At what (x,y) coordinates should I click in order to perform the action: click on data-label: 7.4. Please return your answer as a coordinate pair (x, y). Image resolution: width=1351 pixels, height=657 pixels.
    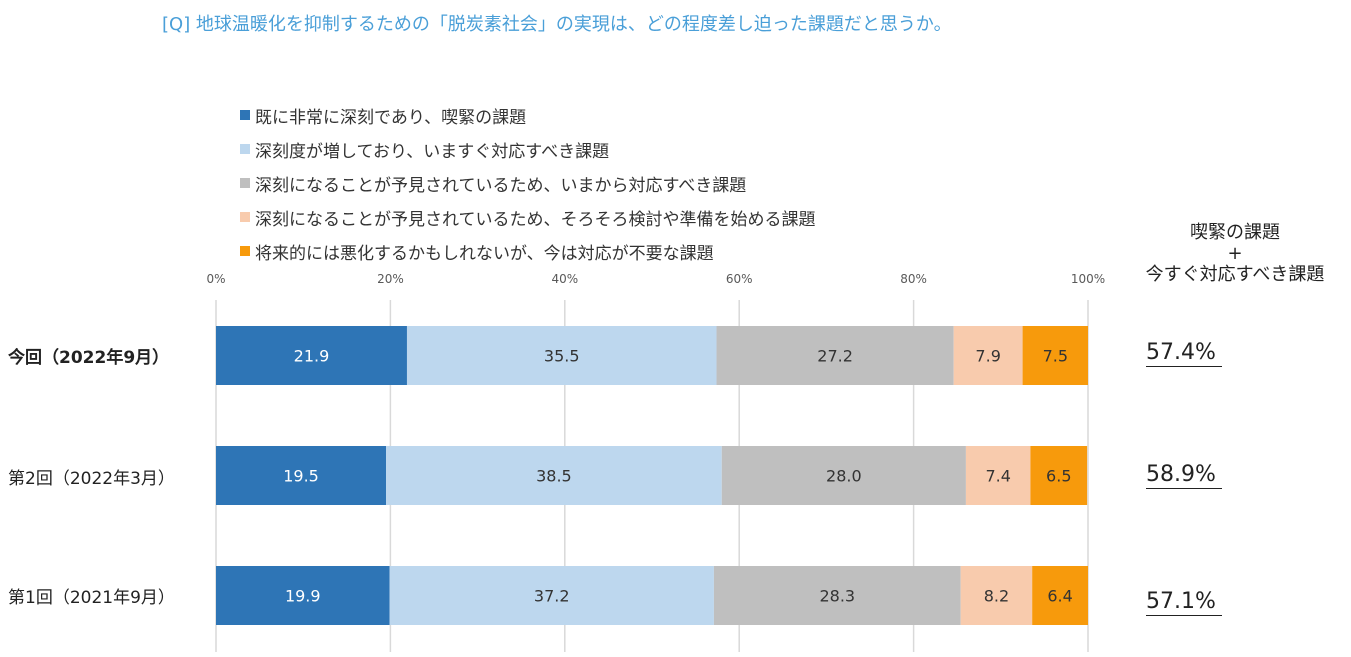
    Looking at the image, I should click on (997, 476).